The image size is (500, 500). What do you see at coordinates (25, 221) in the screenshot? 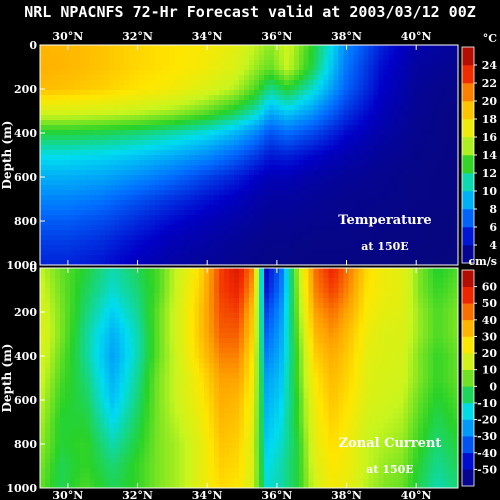
I see `y-tick-label: 800` at bounding box center [25, 221].